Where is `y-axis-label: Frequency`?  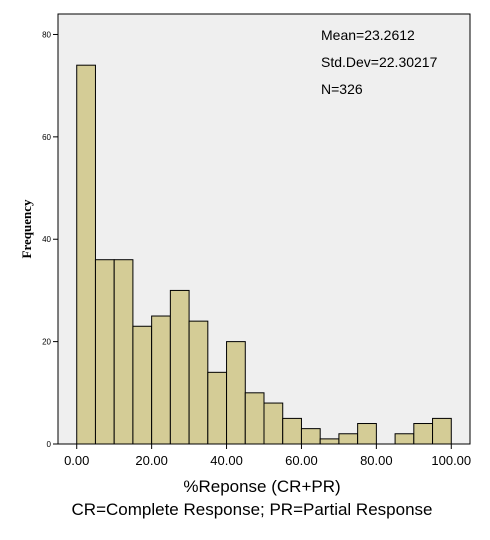 y-axis-label: Frequency is located at coordinates (26, 228).